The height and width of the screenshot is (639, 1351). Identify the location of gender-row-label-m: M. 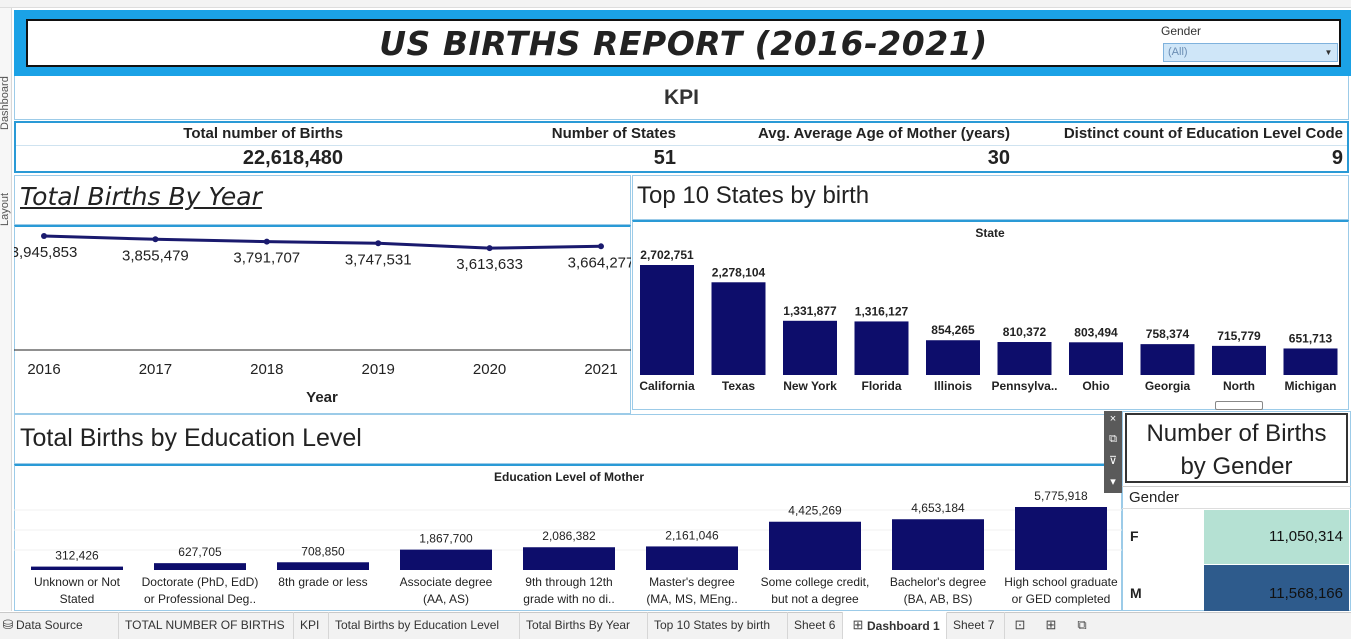
(1136, 593).